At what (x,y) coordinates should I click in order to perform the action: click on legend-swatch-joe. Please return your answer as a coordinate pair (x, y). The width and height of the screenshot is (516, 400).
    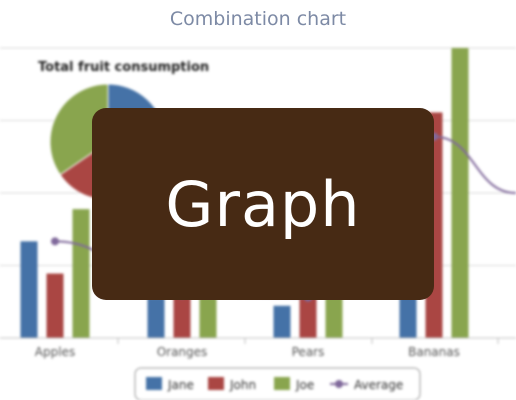
    Looking at the image, I should click on (282, 383).